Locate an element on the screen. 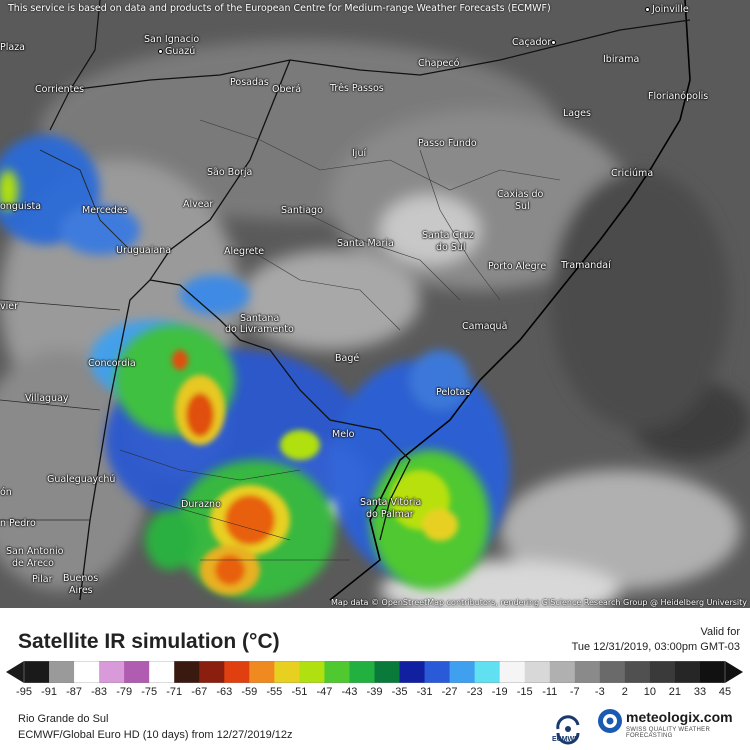  scale-tick-label: -43 is located at coordinates (349, 692).